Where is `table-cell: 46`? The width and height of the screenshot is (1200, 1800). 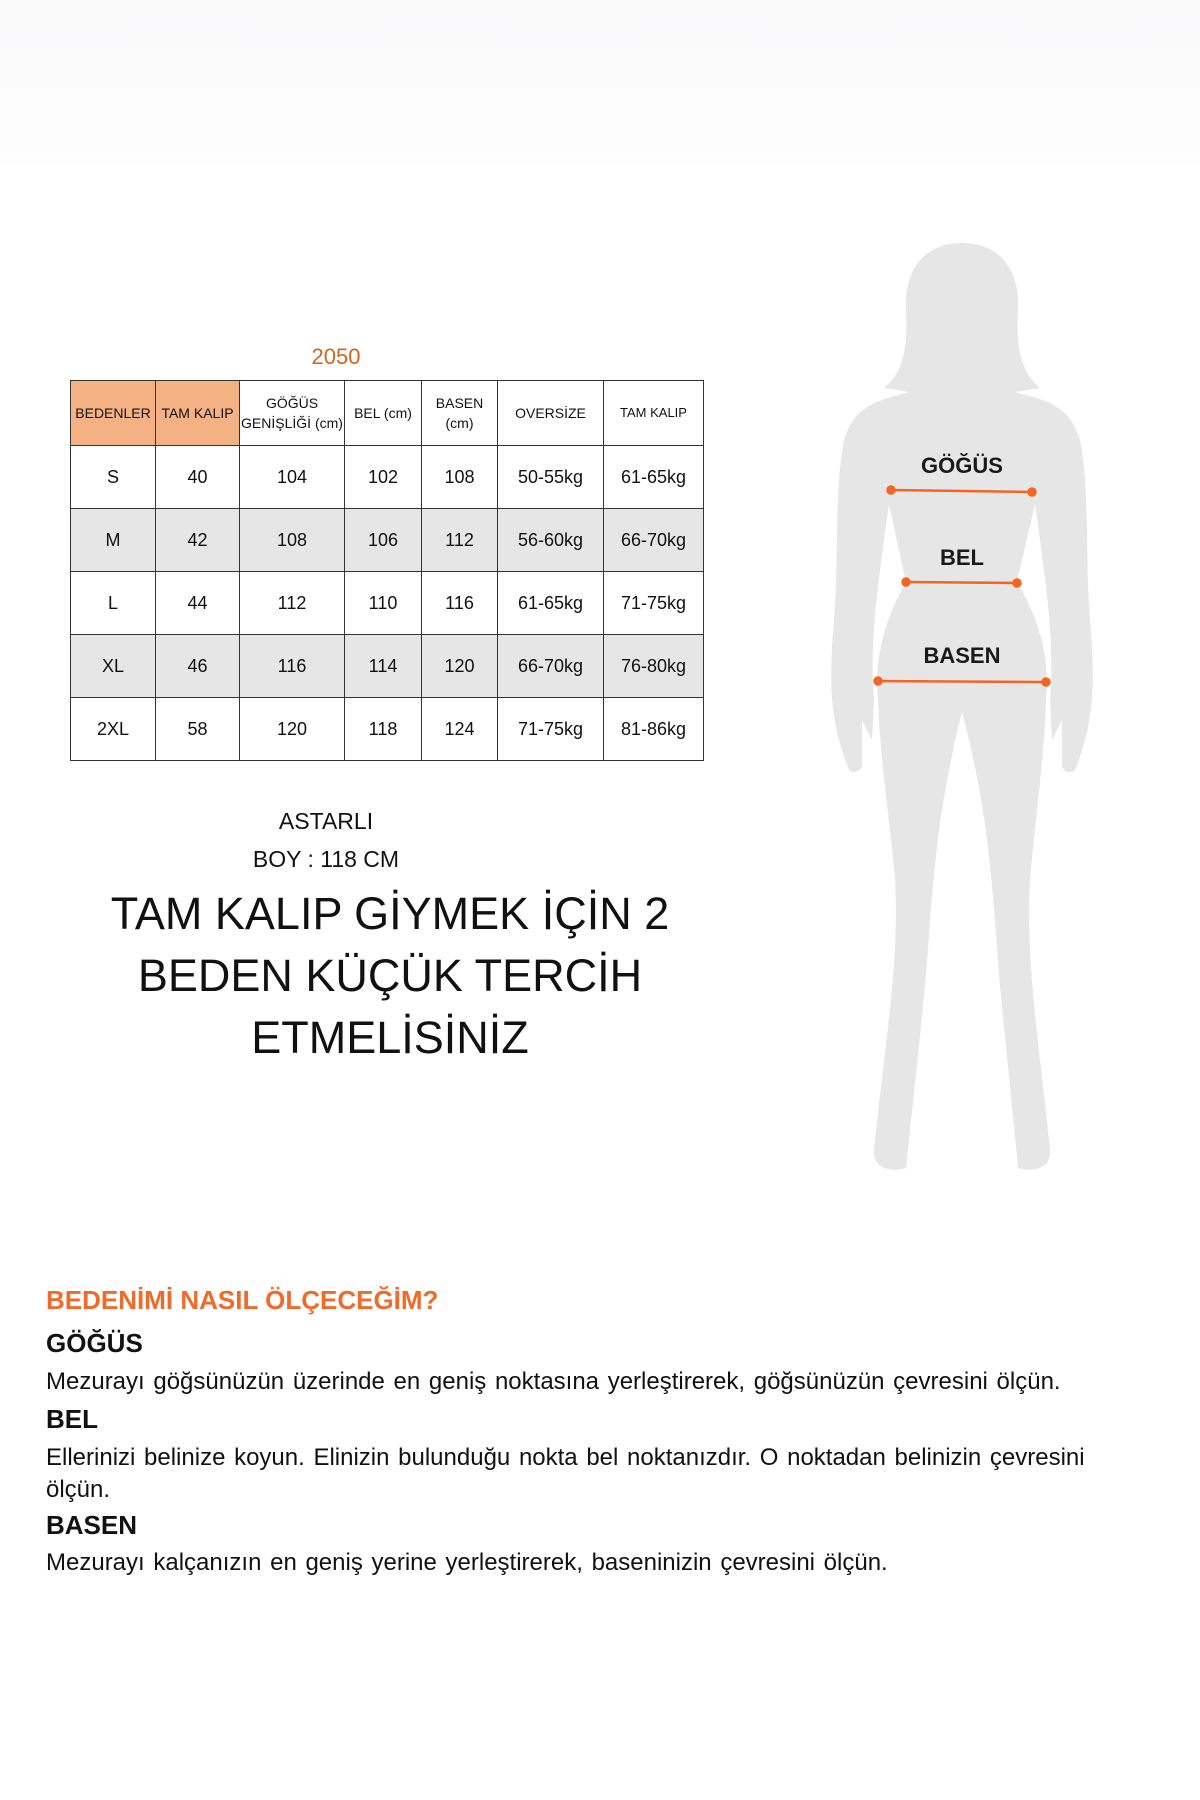 table-cell: 46 is located at coordinates (197, 666).